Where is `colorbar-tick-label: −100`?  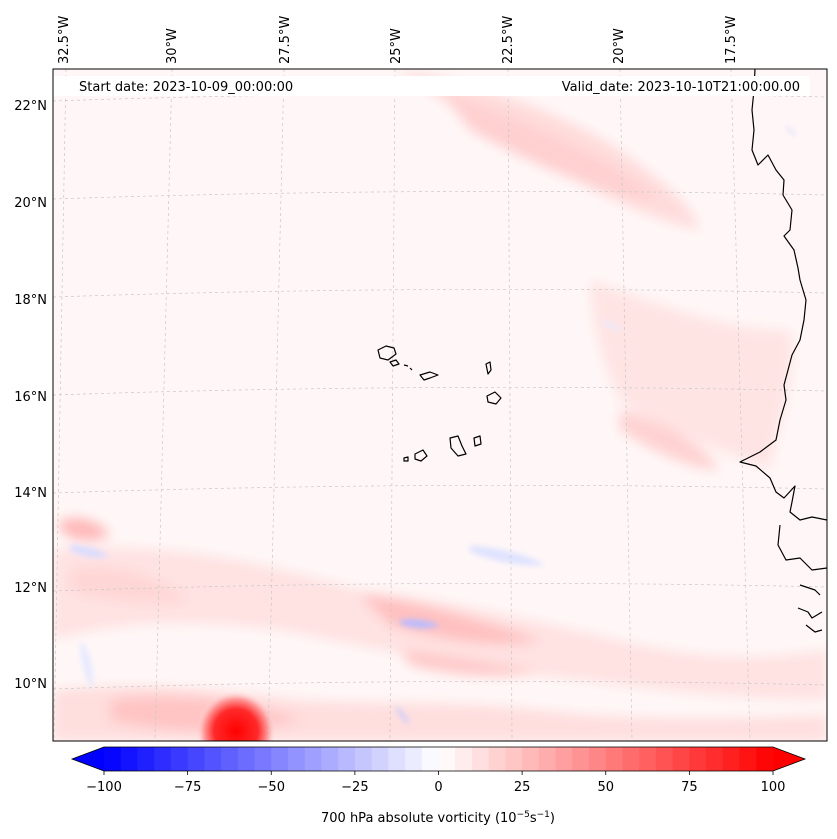
colorbar-tick-label: −100 is located at coordinates (104, 787).